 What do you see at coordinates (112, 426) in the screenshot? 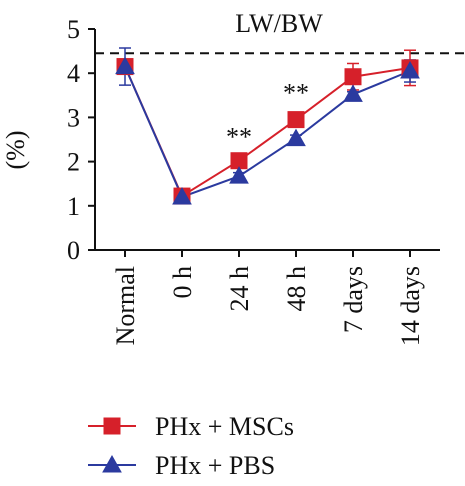
I see `legend-marker-mscs` at bounding box center [112, 426].